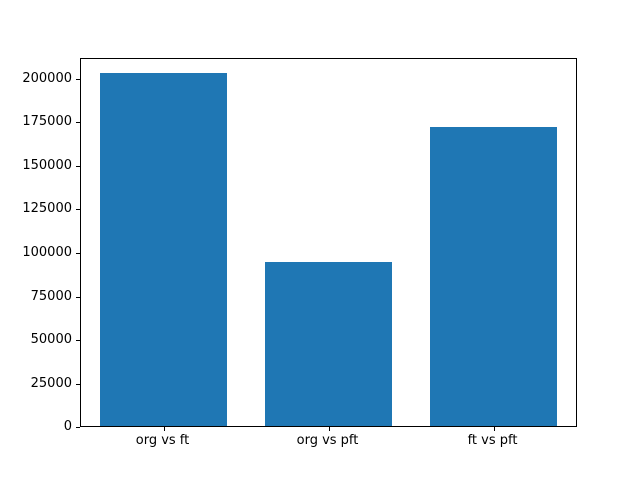 This screenshot has width=640, height=480. What do you see at coordinates (51, 296) in the screenshot?
I see `y-tick-label: 75000` at bounding box center [51, 296].